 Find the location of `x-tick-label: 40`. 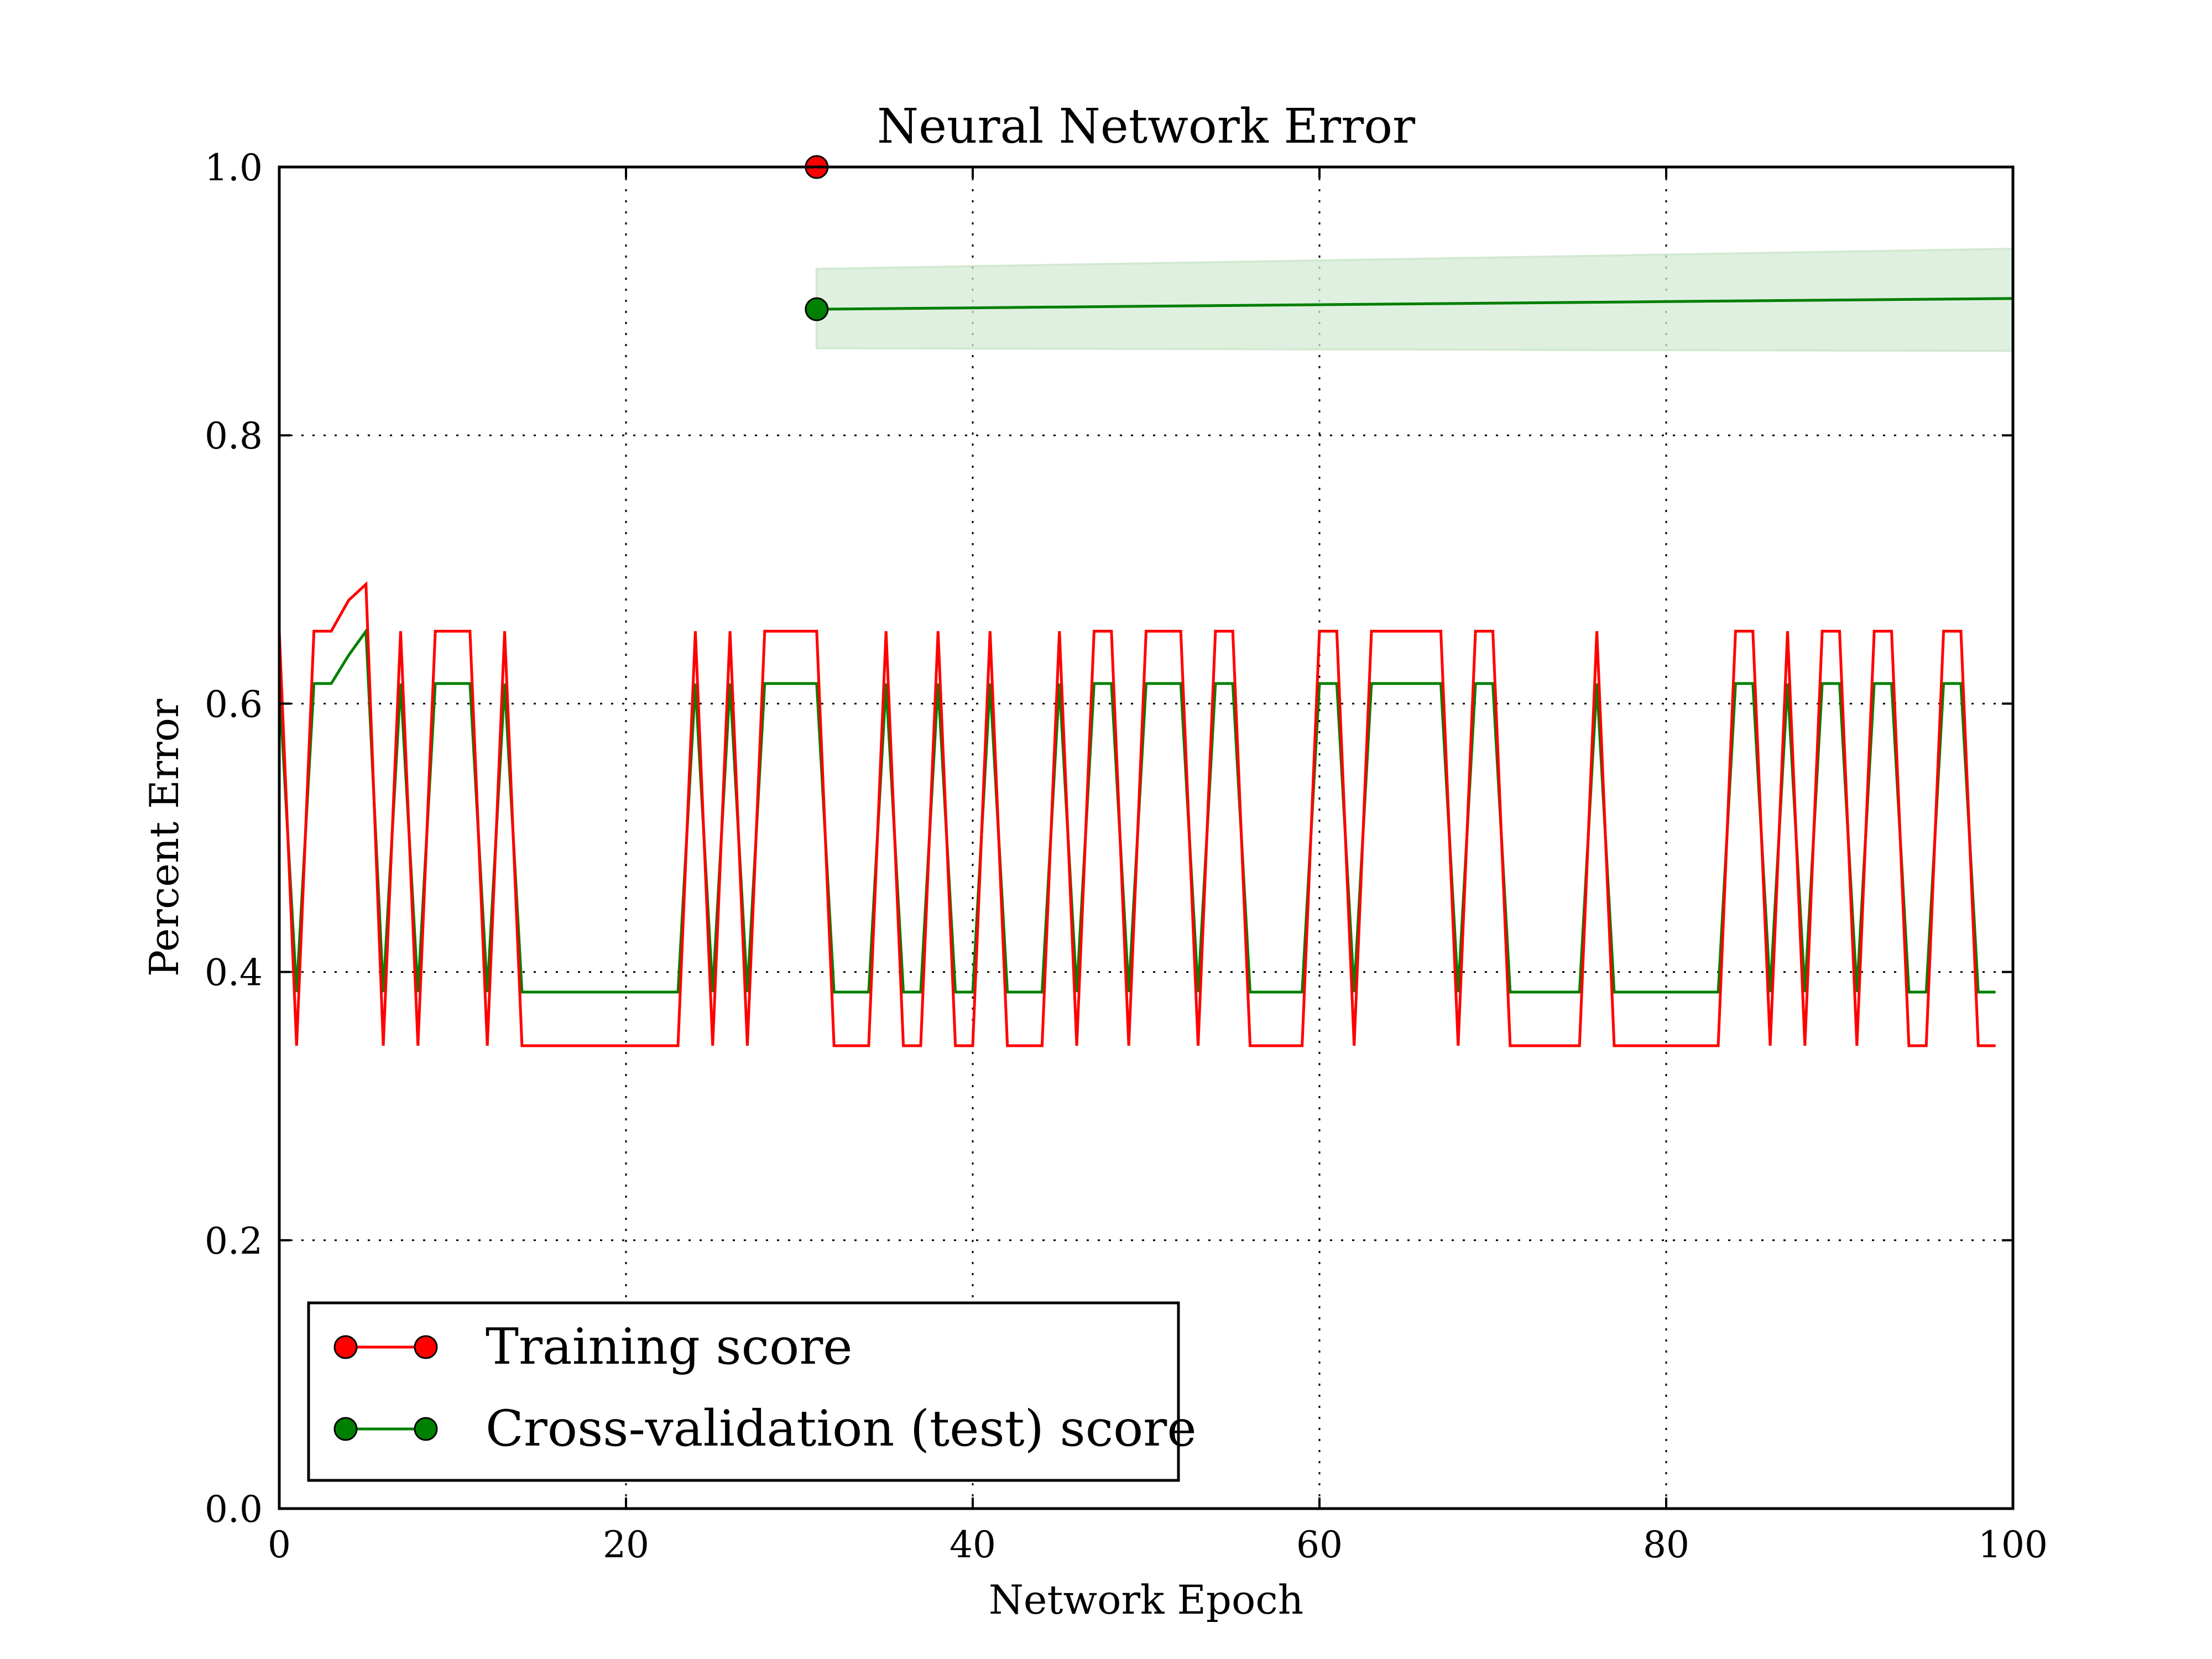

x-tick-label: 40 is located at coordinates (973, 1545).